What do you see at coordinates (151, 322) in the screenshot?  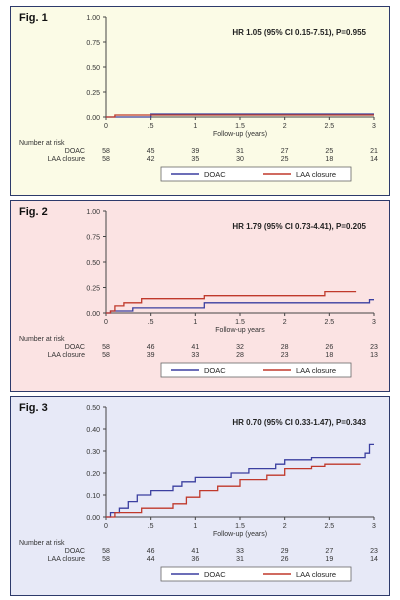 I see `x-tick-label: .5` at bounding box center [151, 322].